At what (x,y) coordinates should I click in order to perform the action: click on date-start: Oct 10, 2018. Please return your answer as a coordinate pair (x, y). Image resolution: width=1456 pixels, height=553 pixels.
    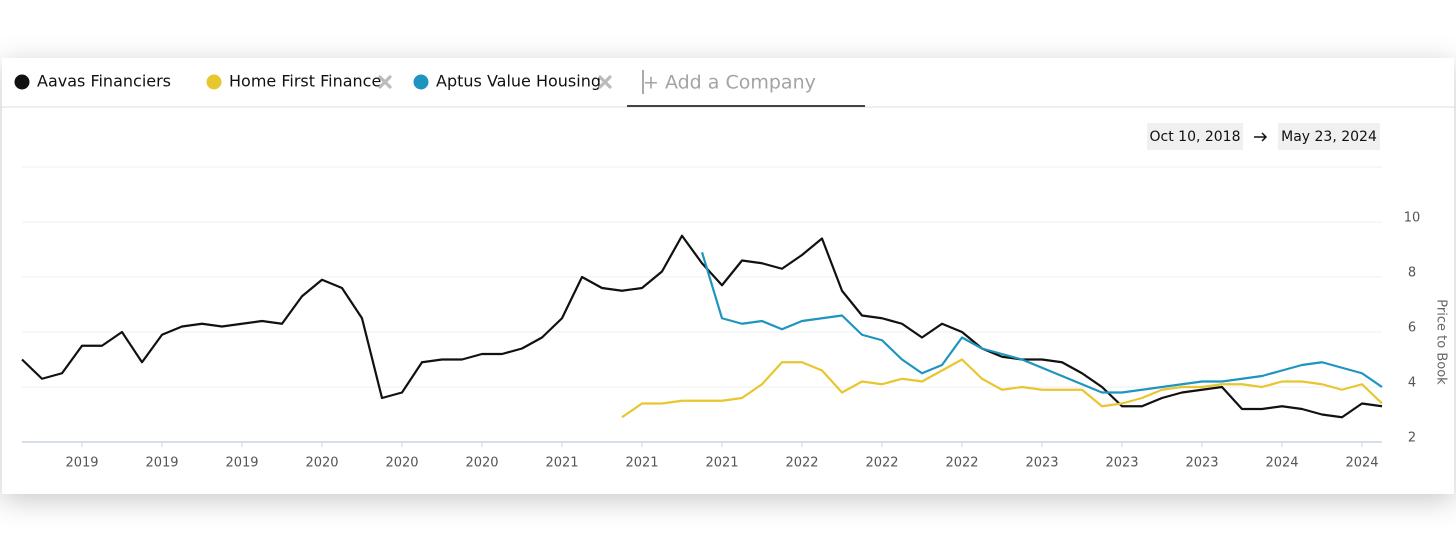
    Looking at the image, I should click on (1195, 137).